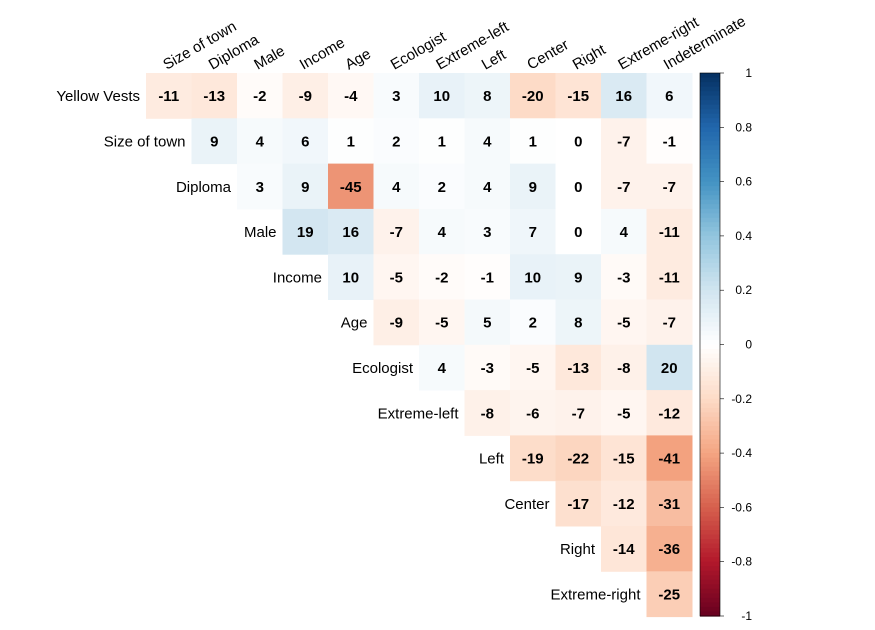  I want to click on colorbar-tick-label: -0.8, so click(741, 562).